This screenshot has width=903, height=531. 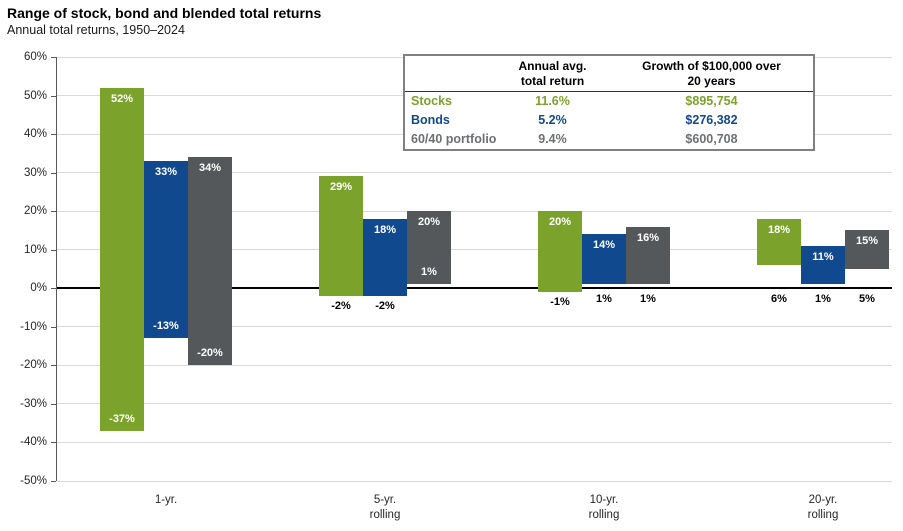 I want to click on y-tick-label: 30%, so click(x=35, y=172).